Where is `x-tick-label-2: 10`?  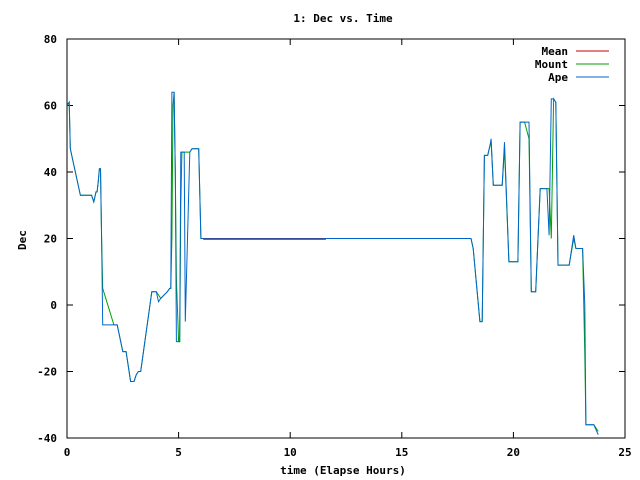
x-tick-label-2: 10 is located at coordinates (290, 452).